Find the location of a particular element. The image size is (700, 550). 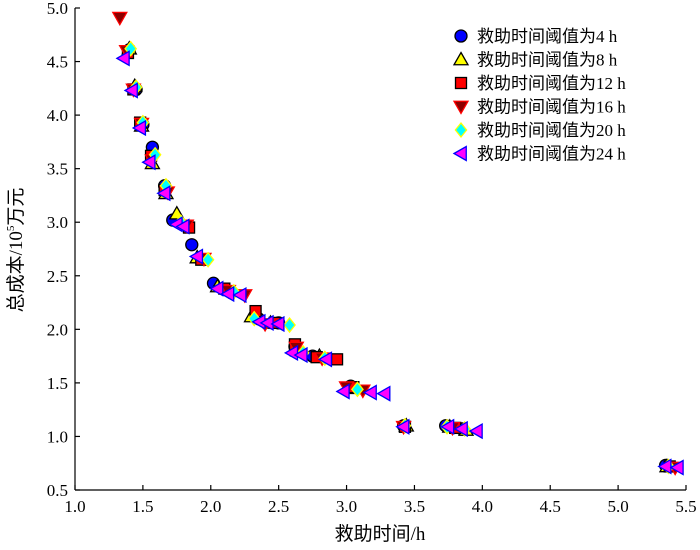

y-tick-label: 4.5 is located at coordinates (57, 62).